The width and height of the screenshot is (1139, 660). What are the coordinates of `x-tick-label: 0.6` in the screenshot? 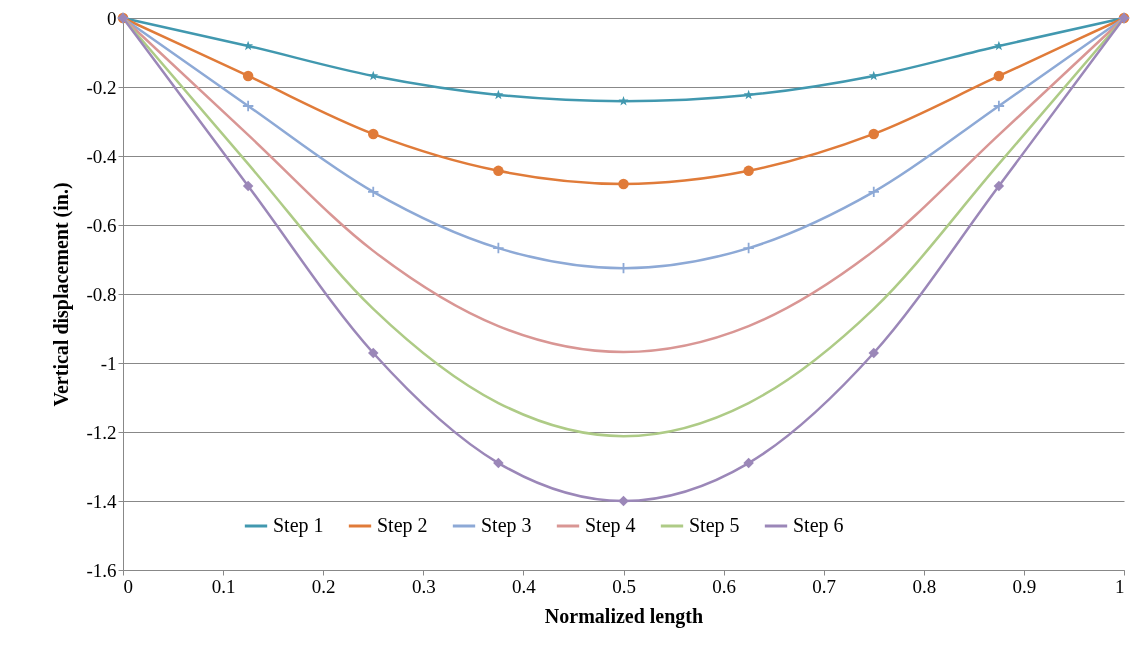 It's located at (724, 586).